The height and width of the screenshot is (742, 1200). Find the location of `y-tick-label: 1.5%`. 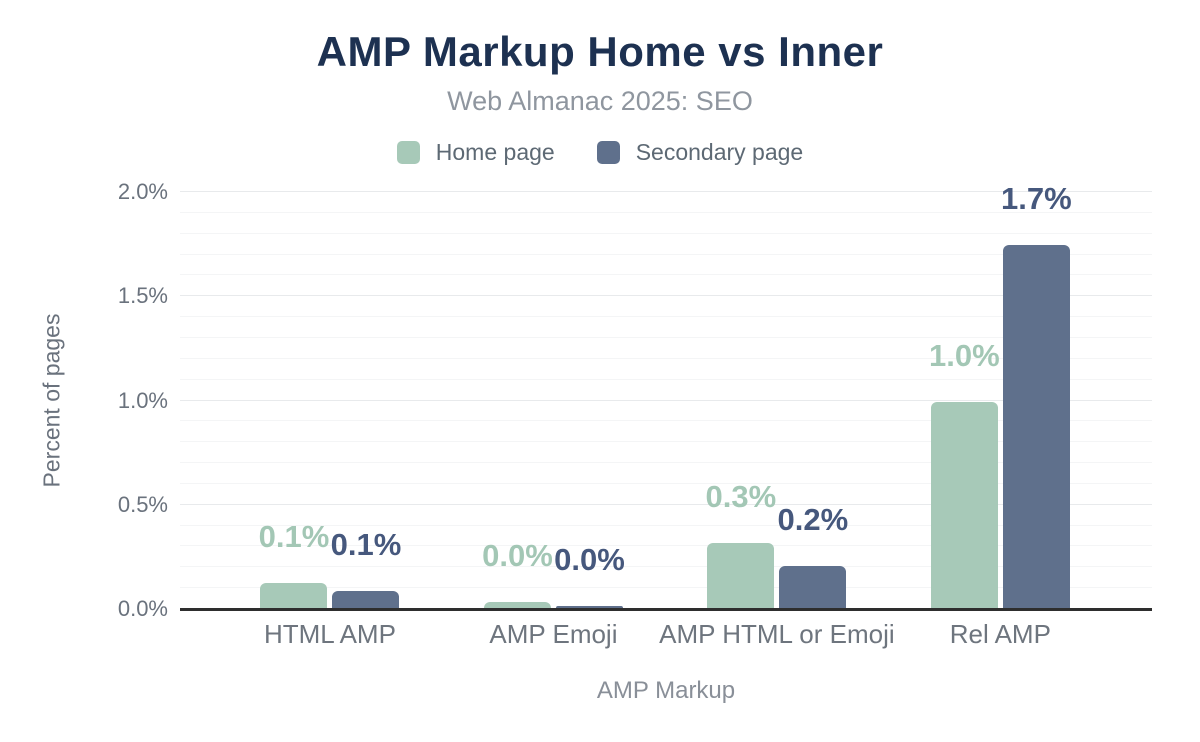

y-tick-label: 1.5% is located at coordinates (142, 296).